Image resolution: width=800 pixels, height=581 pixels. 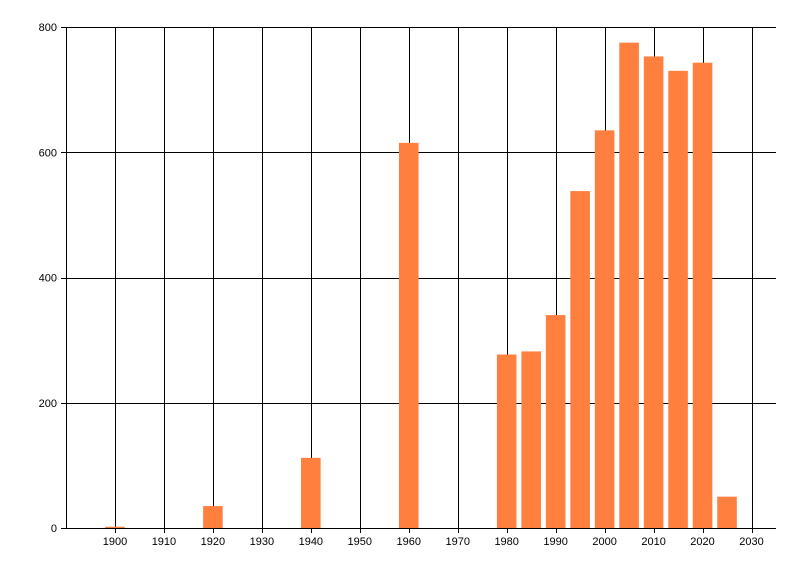 I want to click on x-tick-label: 1950, so click(x=360, y=542).